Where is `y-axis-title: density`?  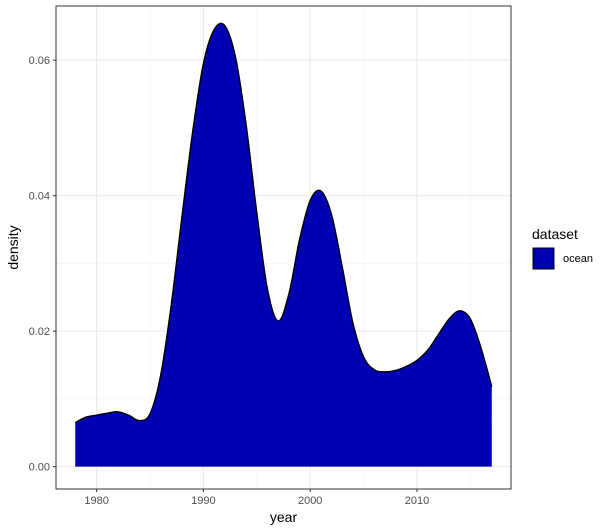 y-axis-title: density is located at coordinates (13, 247).